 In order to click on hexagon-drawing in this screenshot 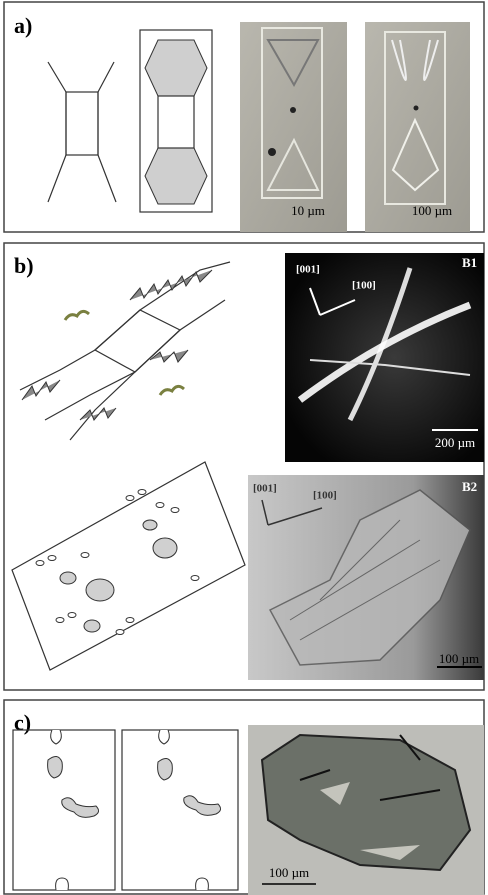, I will do `click(176, 121)`.